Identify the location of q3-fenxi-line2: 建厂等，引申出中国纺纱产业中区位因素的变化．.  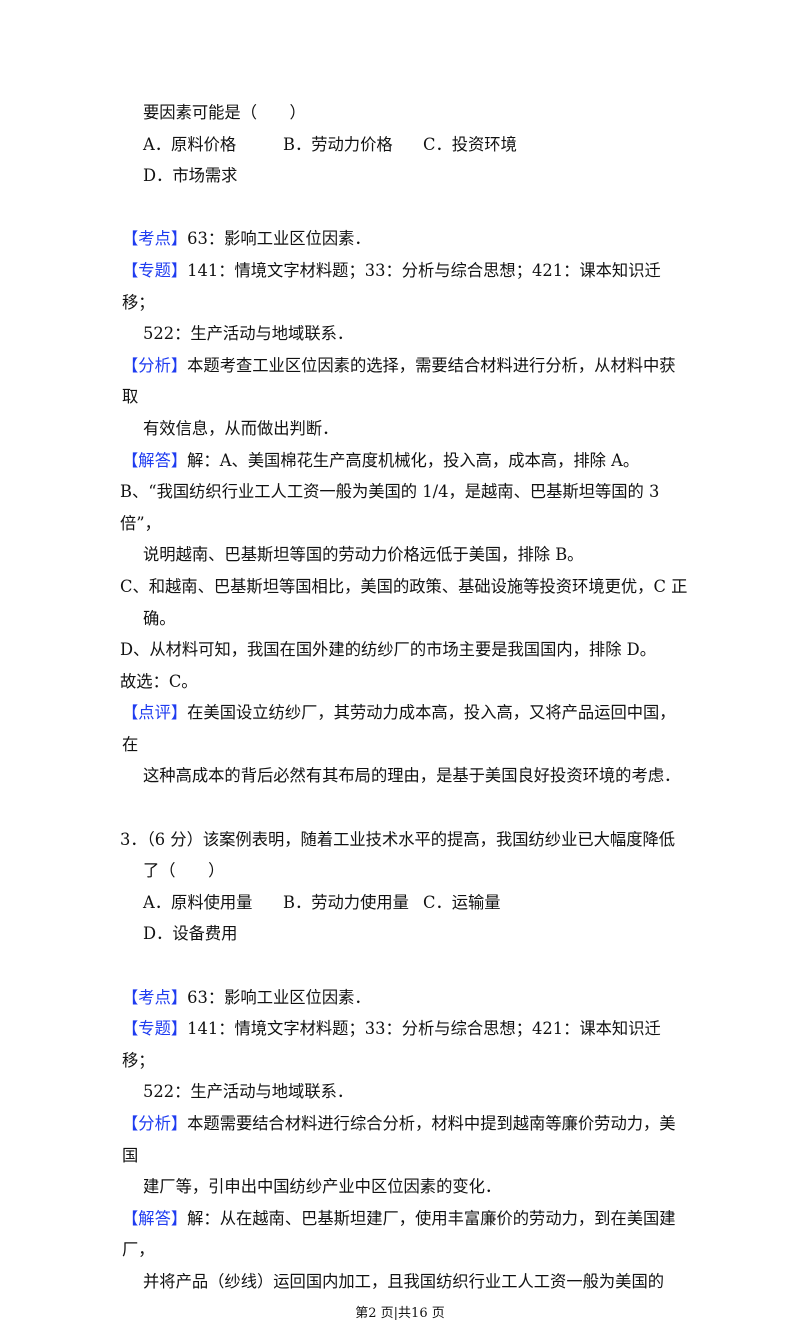
(322, 1187).